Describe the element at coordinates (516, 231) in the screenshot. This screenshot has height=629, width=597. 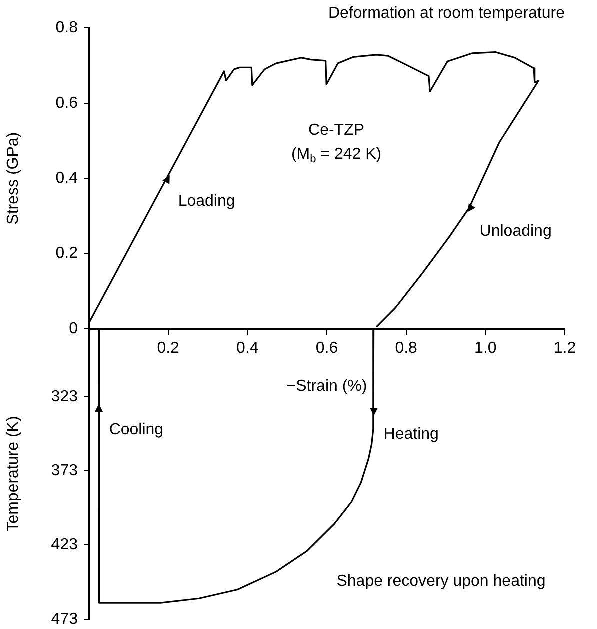
I see `annotation: Unloading` at that location.